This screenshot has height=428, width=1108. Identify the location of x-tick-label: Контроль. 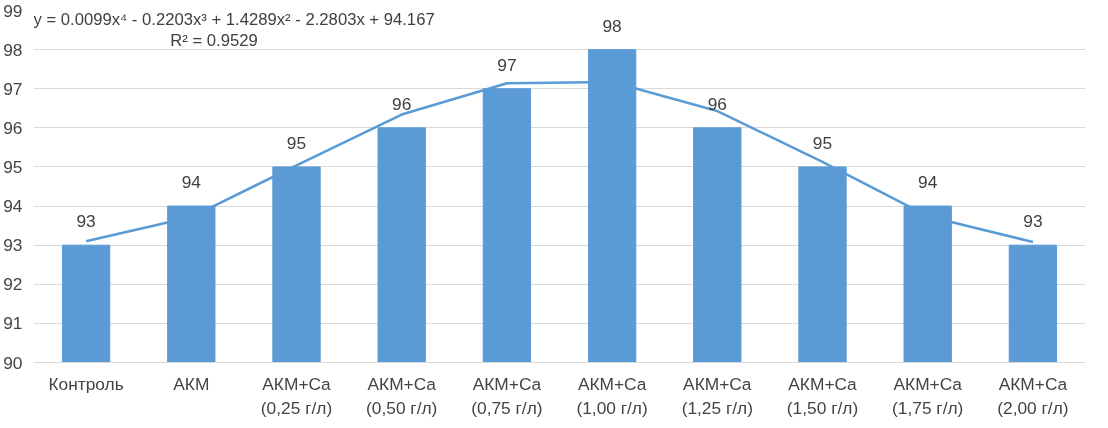
(86, 383).